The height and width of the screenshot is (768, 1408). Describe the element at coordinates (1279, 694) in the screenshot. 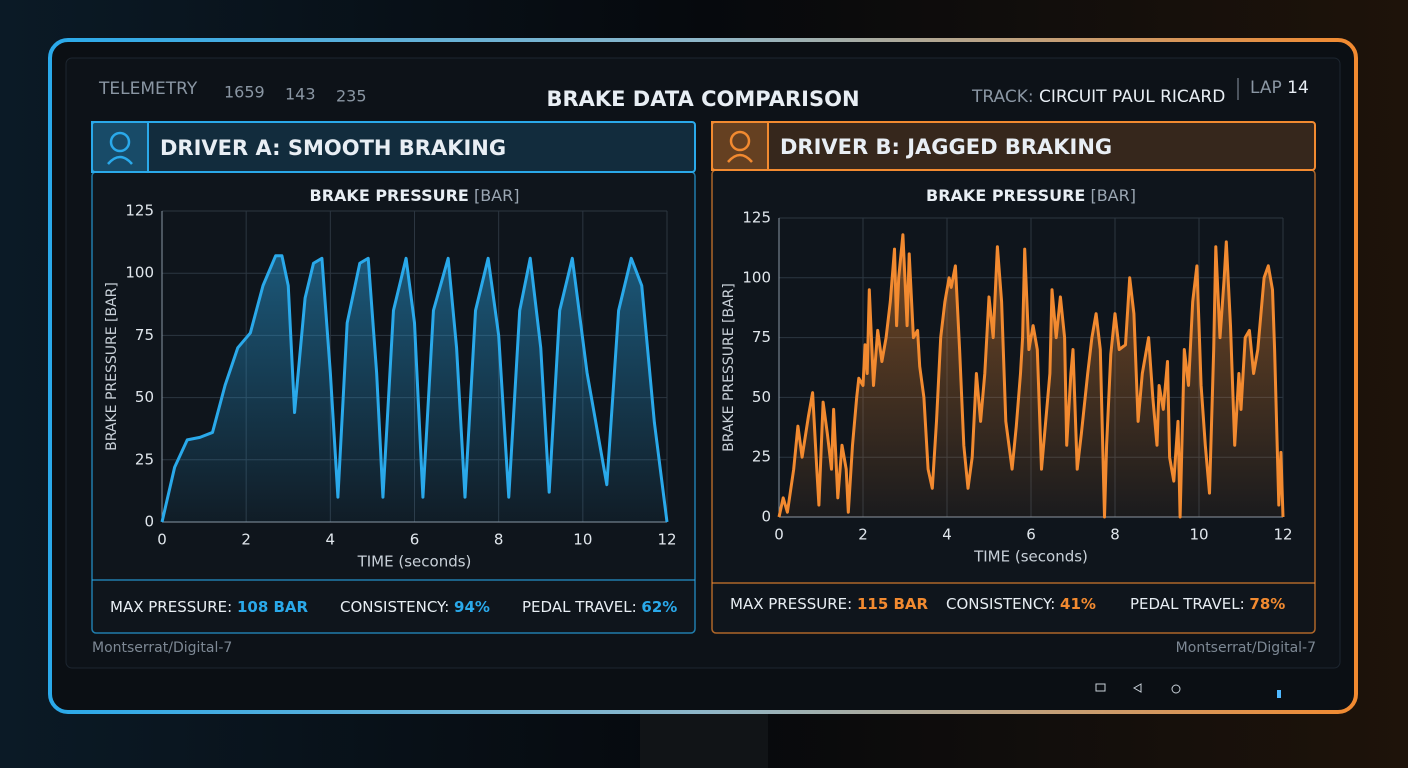

I see `power-led` at that location.